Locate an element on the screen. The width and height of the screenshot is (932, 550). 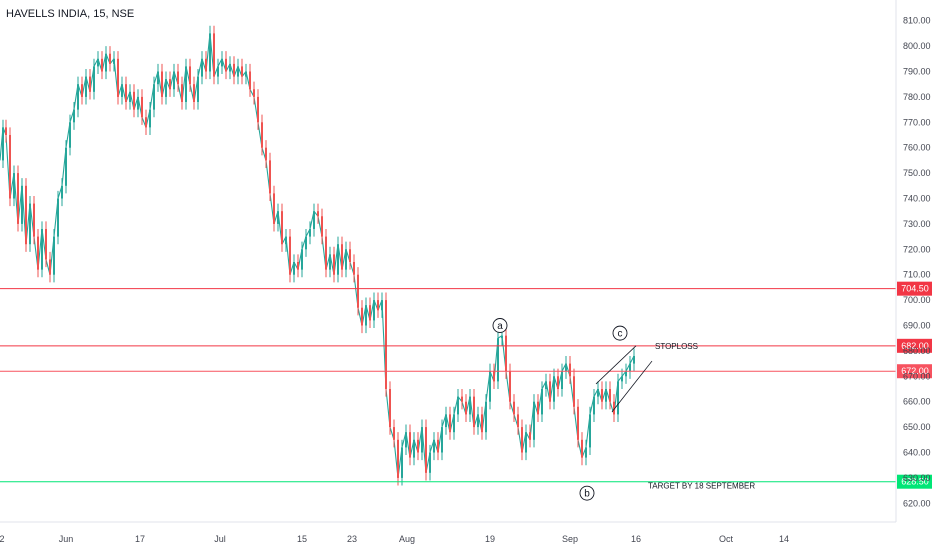
price-tick-label: 690.00 is located at coordinates (917, 326).